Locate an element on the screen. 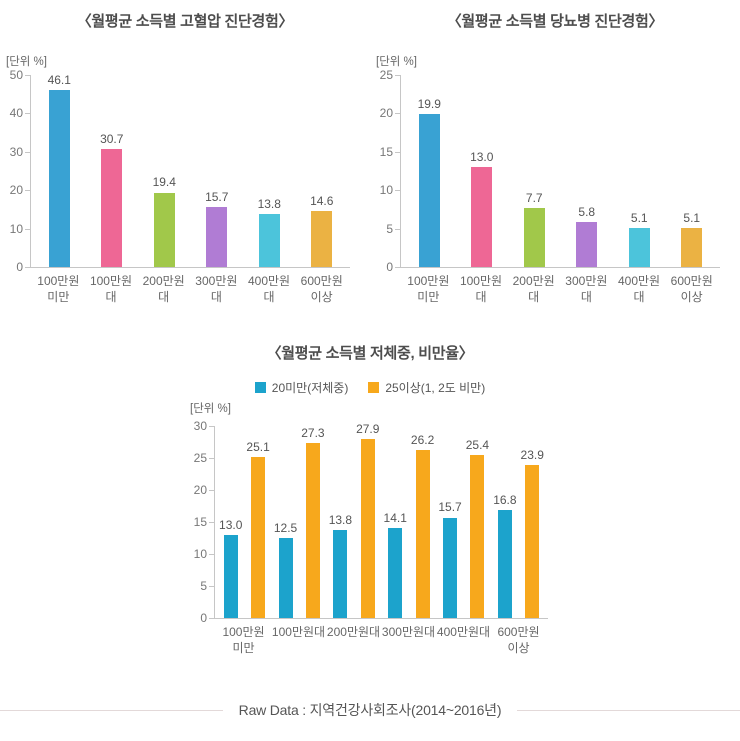 Image resolution: width=740 pixels, height=741 pixels. x-category-label: 400만원대 is located at coordinates (639, 289).